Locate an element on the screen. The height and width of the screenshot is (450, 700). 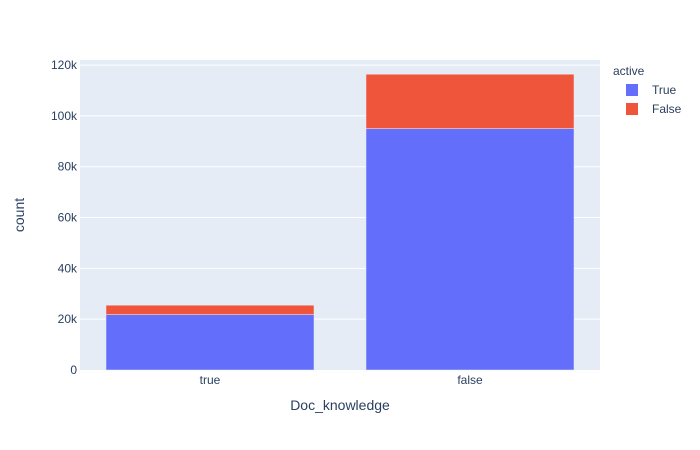
legend-label: False is located at coordinates (667, 109).